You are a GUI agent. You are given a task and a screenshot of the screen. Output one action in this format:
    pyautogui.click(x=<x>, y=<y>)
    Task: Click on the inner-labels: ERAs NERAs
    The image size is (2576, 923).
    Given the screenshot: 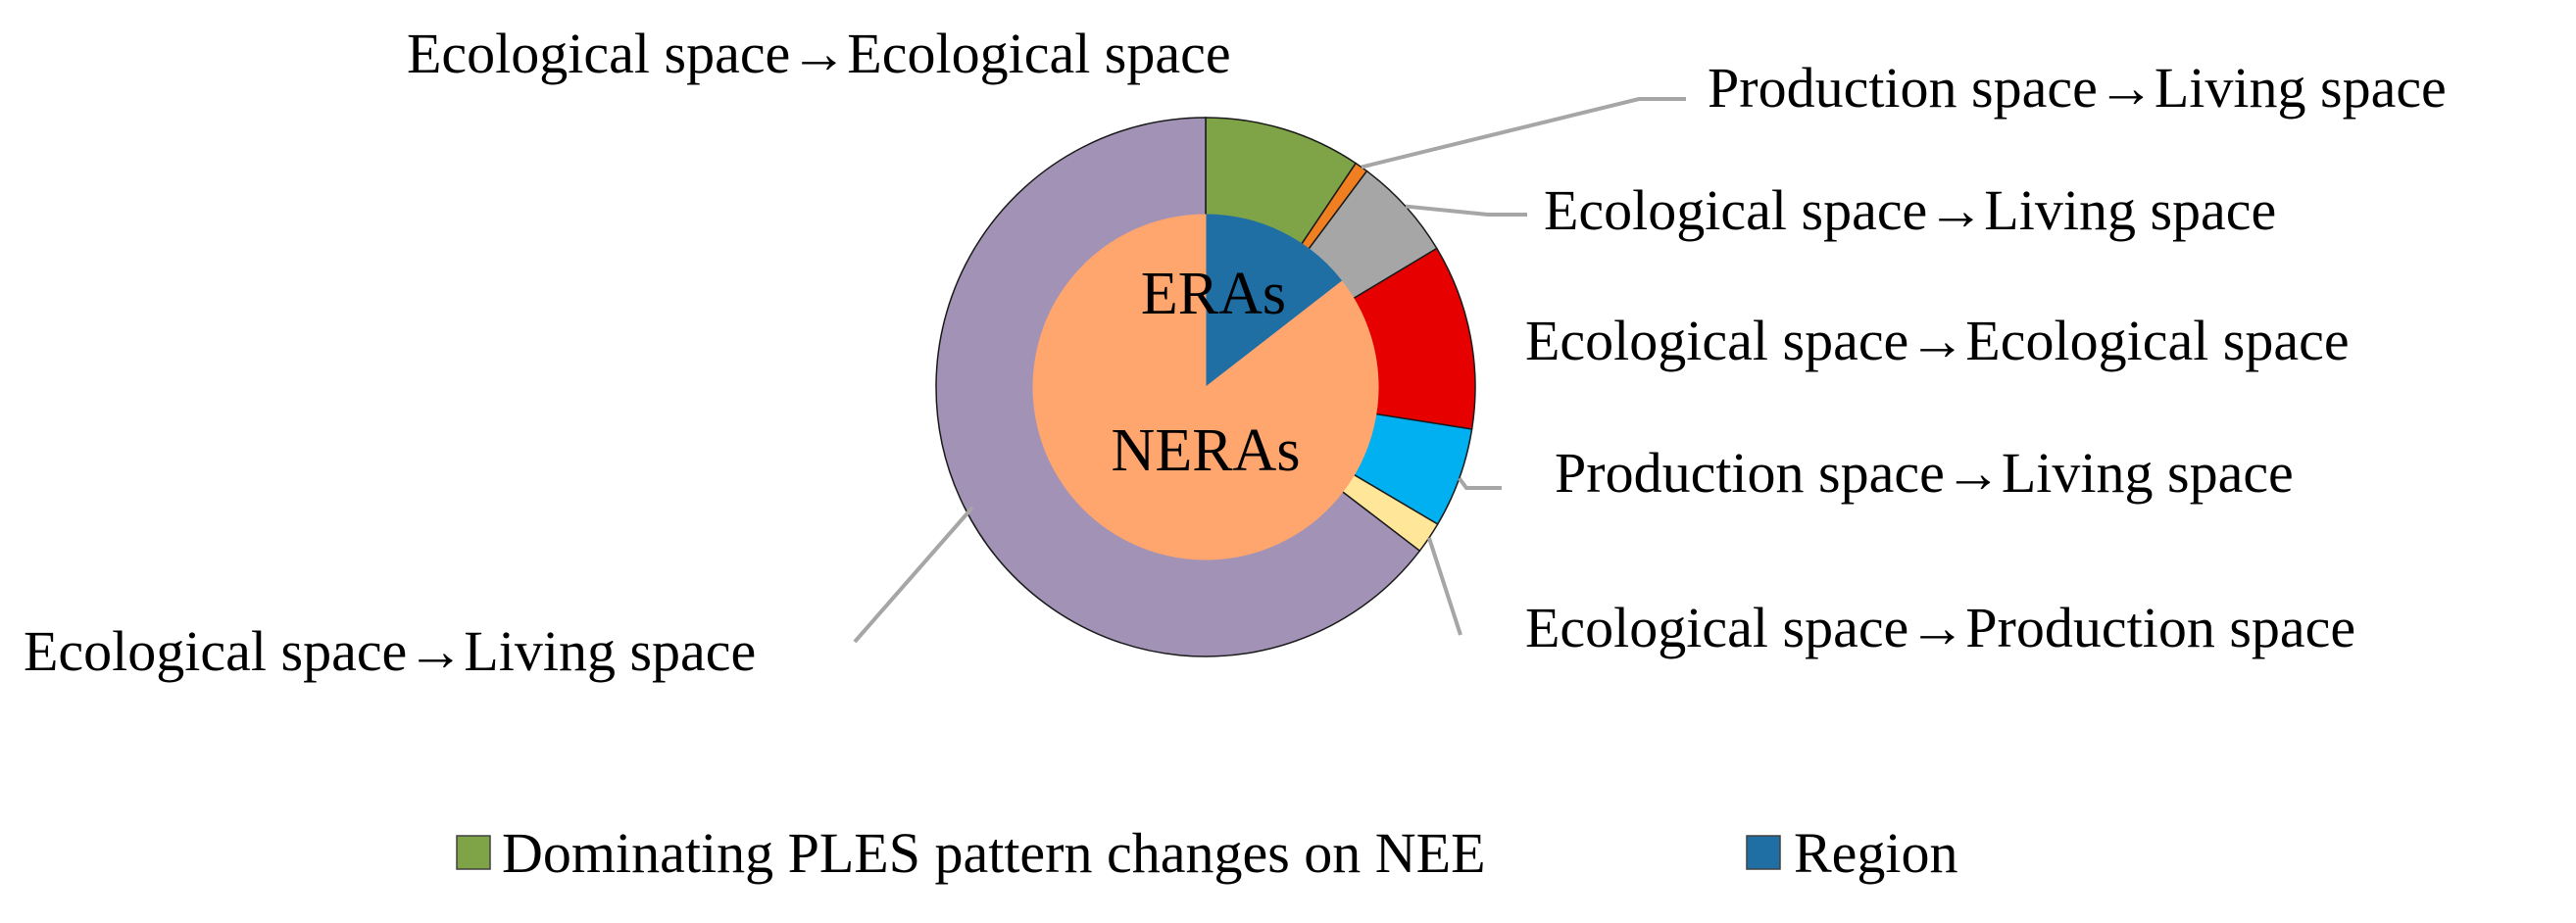 What is the action you would take?
    pyautogui.click(x=1206, y=372)
    